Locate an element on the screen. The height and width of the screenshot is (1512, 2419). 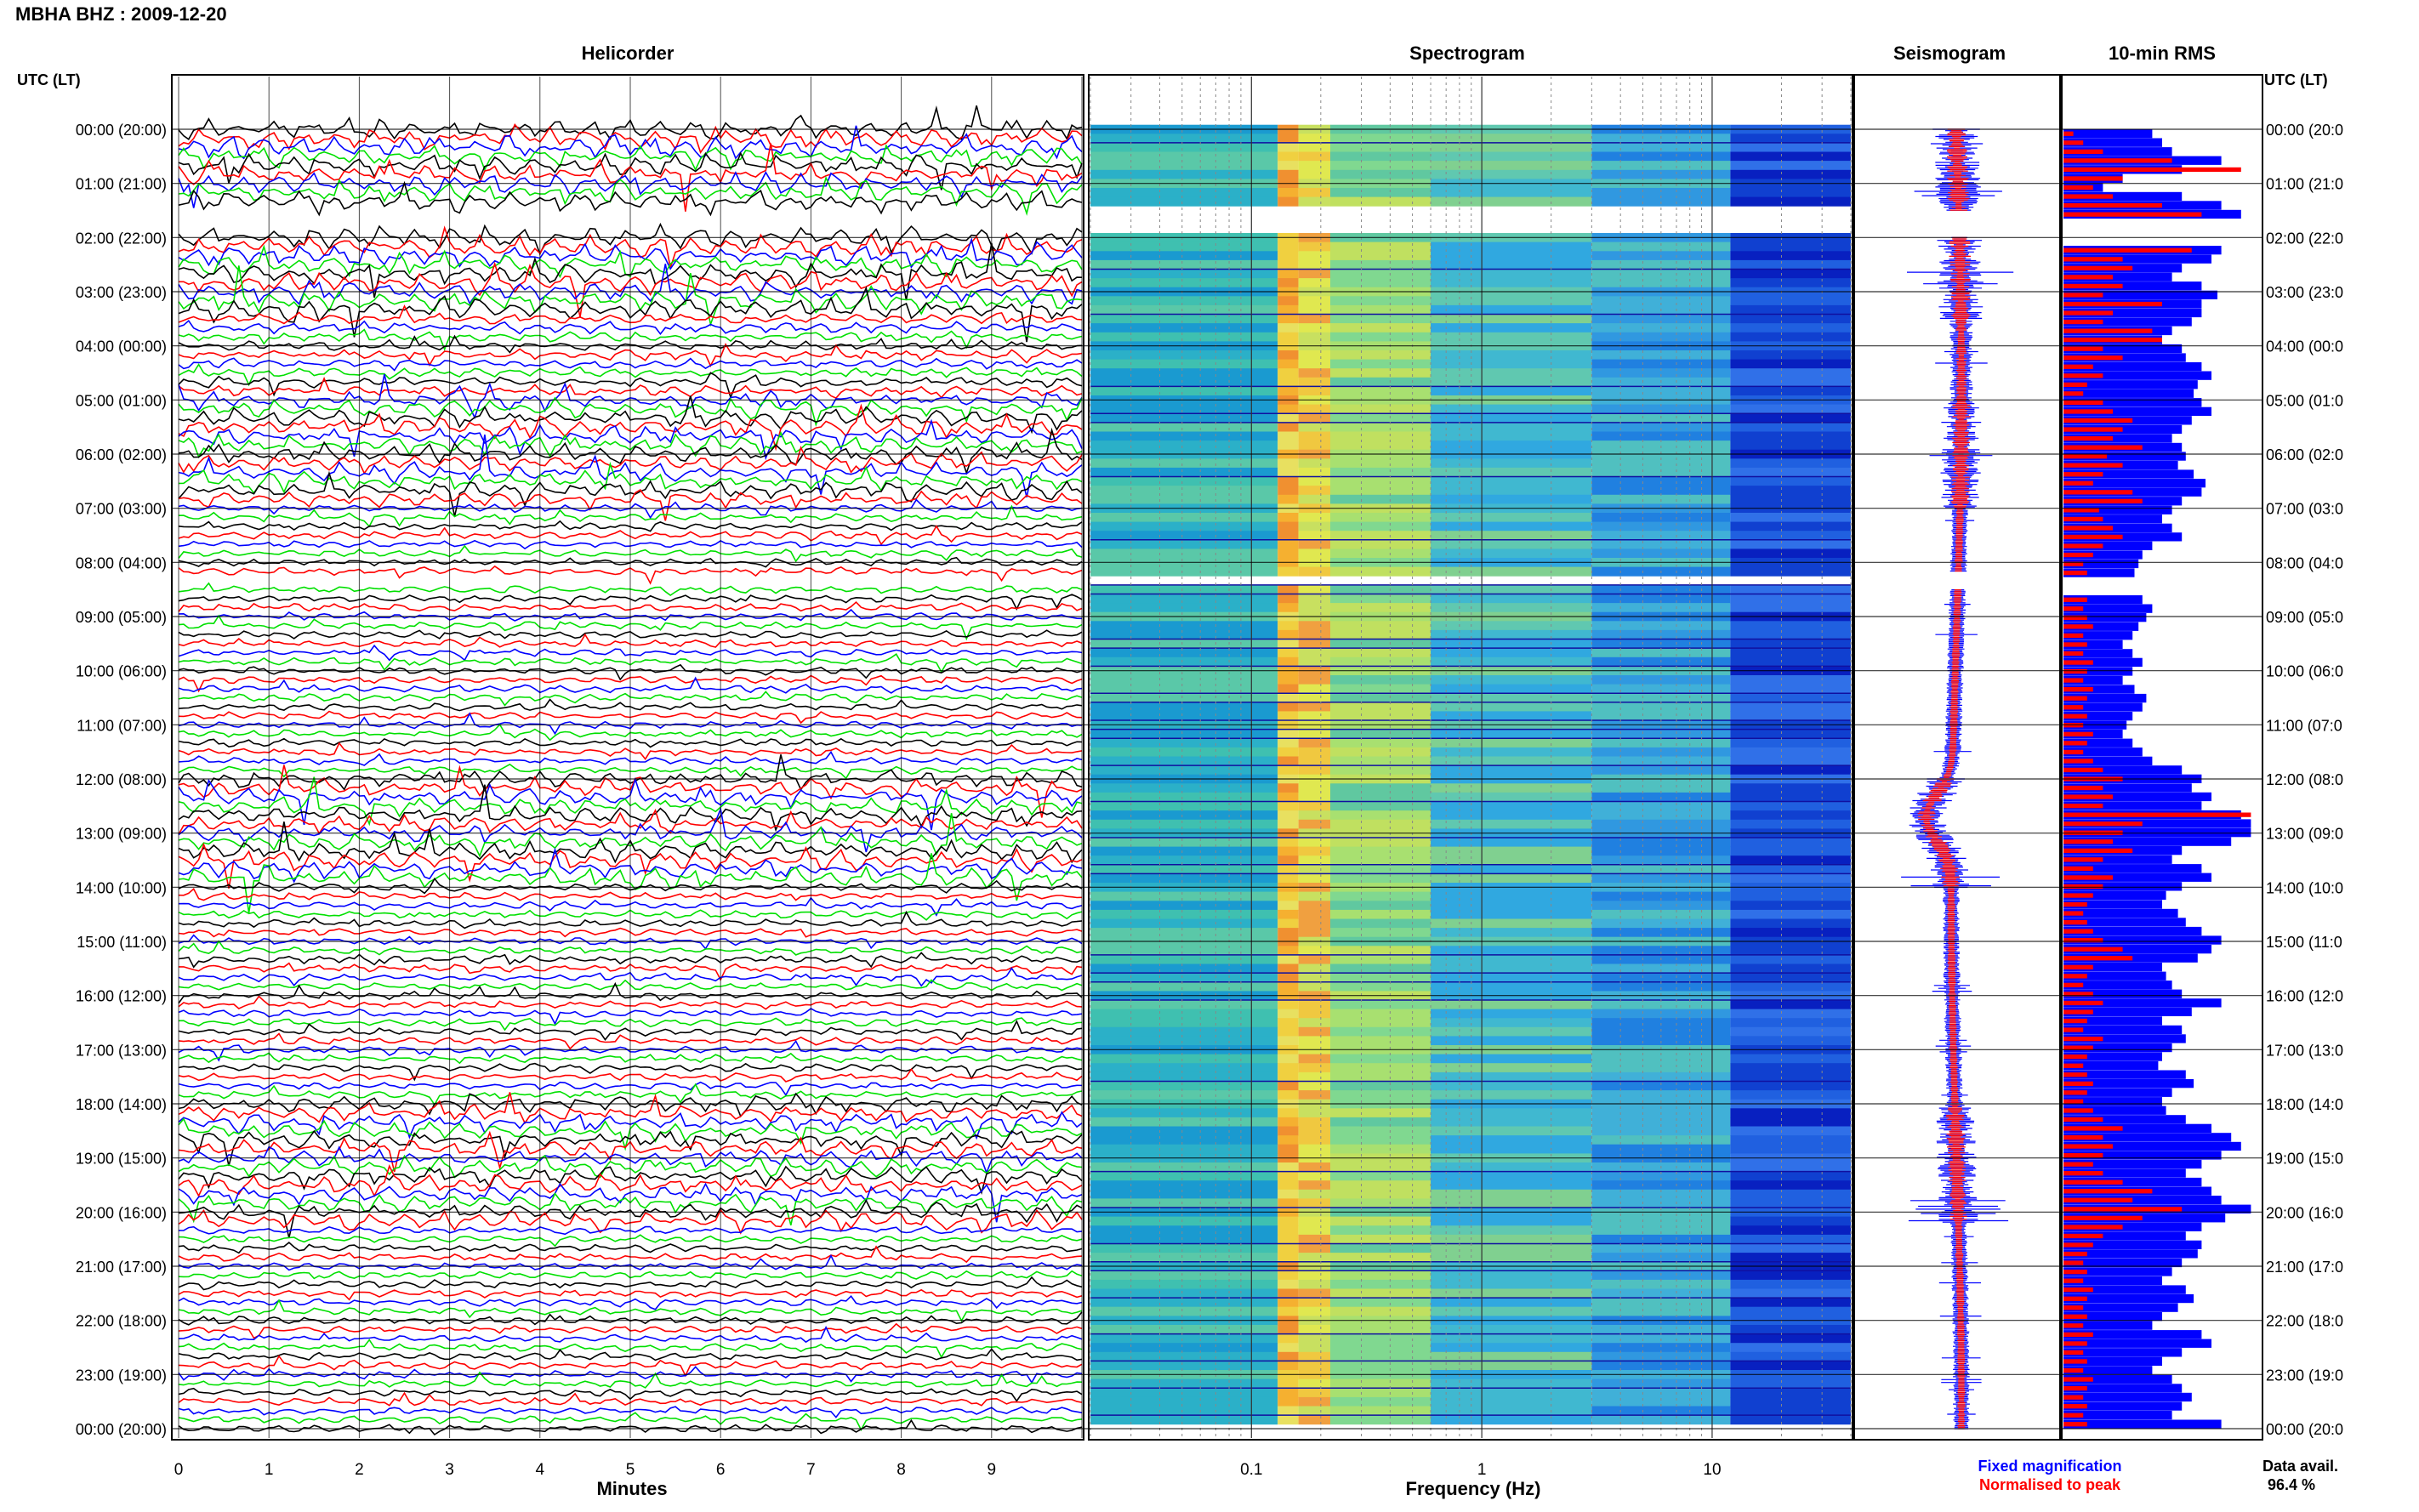
hour-label-right: 06:00 (02:0 is located at coordinates (2304, 454).